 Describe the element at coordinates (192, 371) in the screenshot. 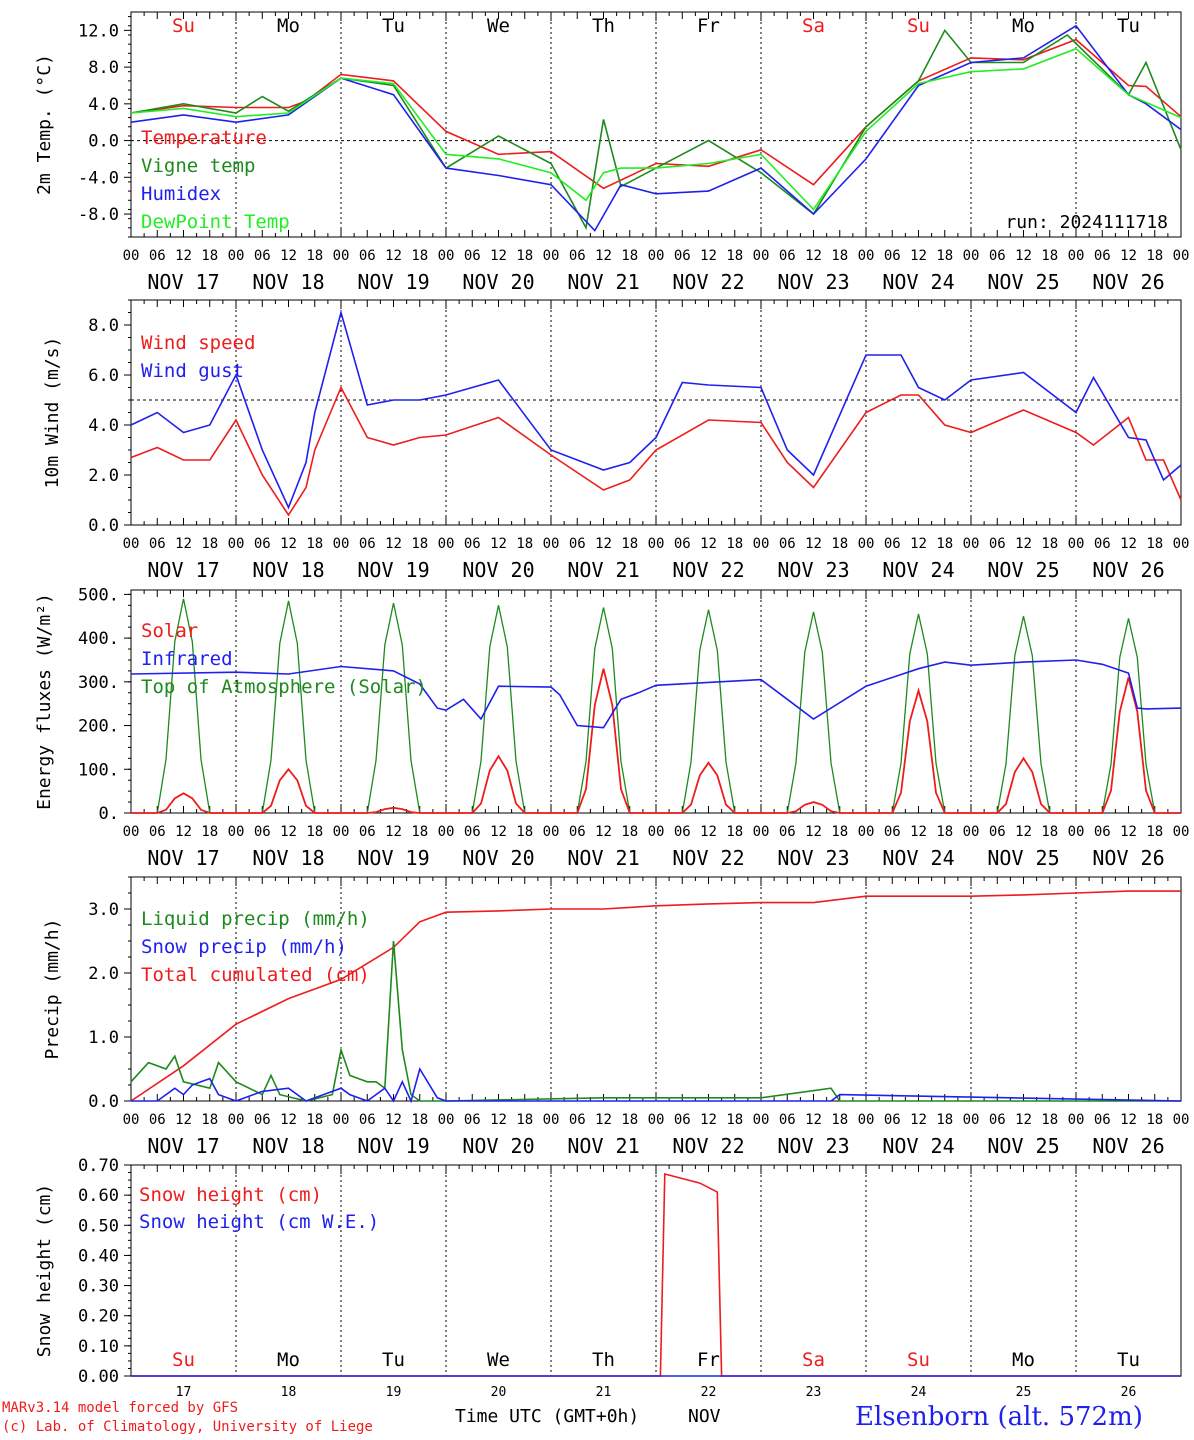

I see `legend-entry: Wind gust` at that location.